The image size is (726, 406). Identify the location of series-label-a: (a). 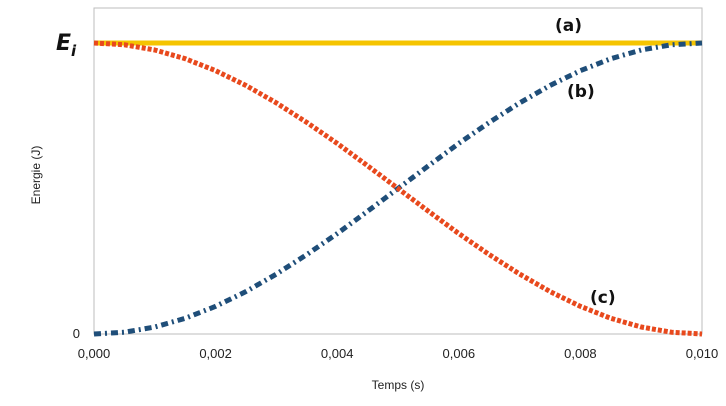
(568, 26).